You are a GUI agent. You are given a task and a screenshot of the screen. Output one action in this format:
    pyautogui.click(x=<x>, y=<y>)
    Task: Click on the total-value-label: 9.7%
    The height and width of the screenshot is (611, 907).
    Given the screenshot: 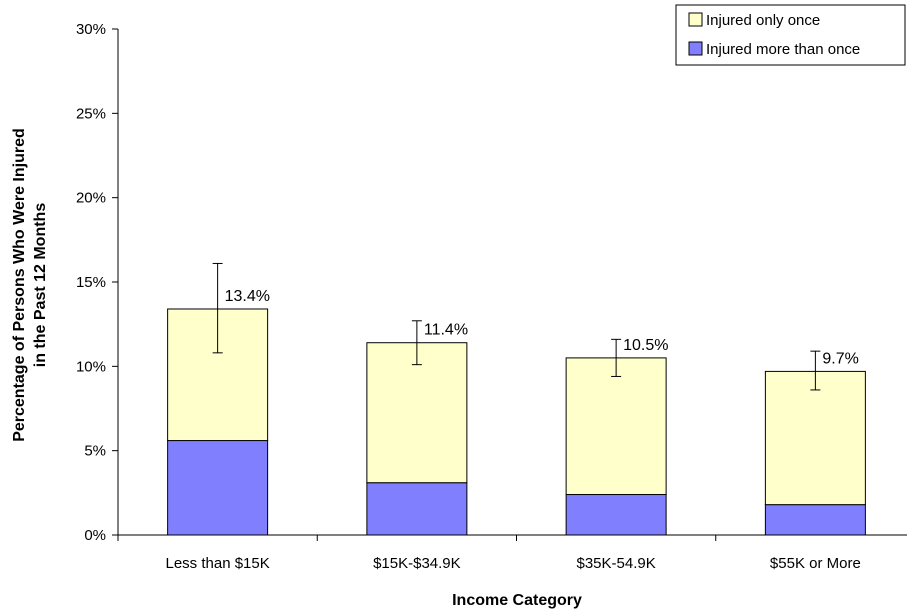 What is the action you would take?
    pyautogui.click(x=840, y=358)
    